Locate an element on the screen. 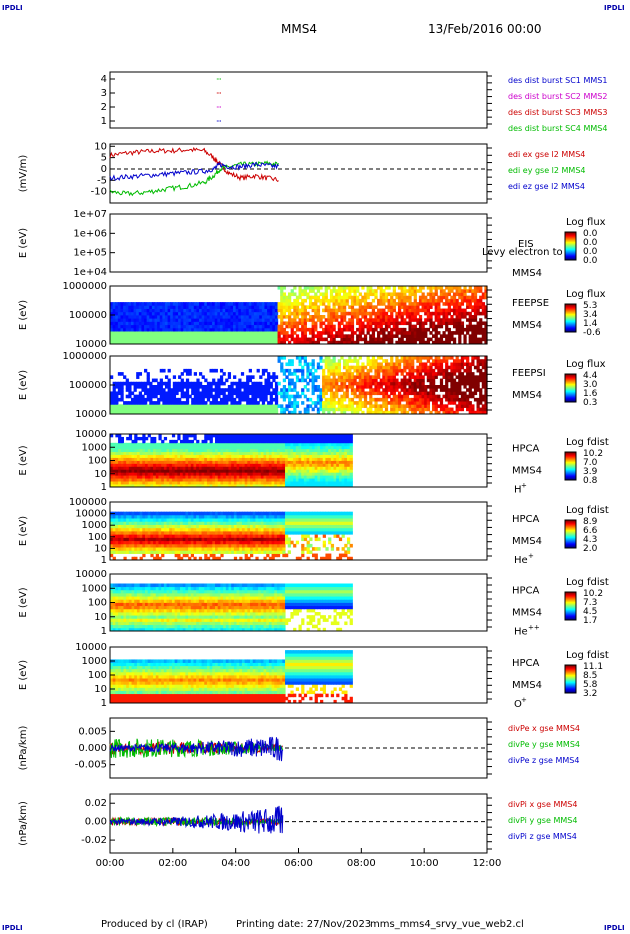  edi-ytick-label: -5 is located at coordinates (102, 180).